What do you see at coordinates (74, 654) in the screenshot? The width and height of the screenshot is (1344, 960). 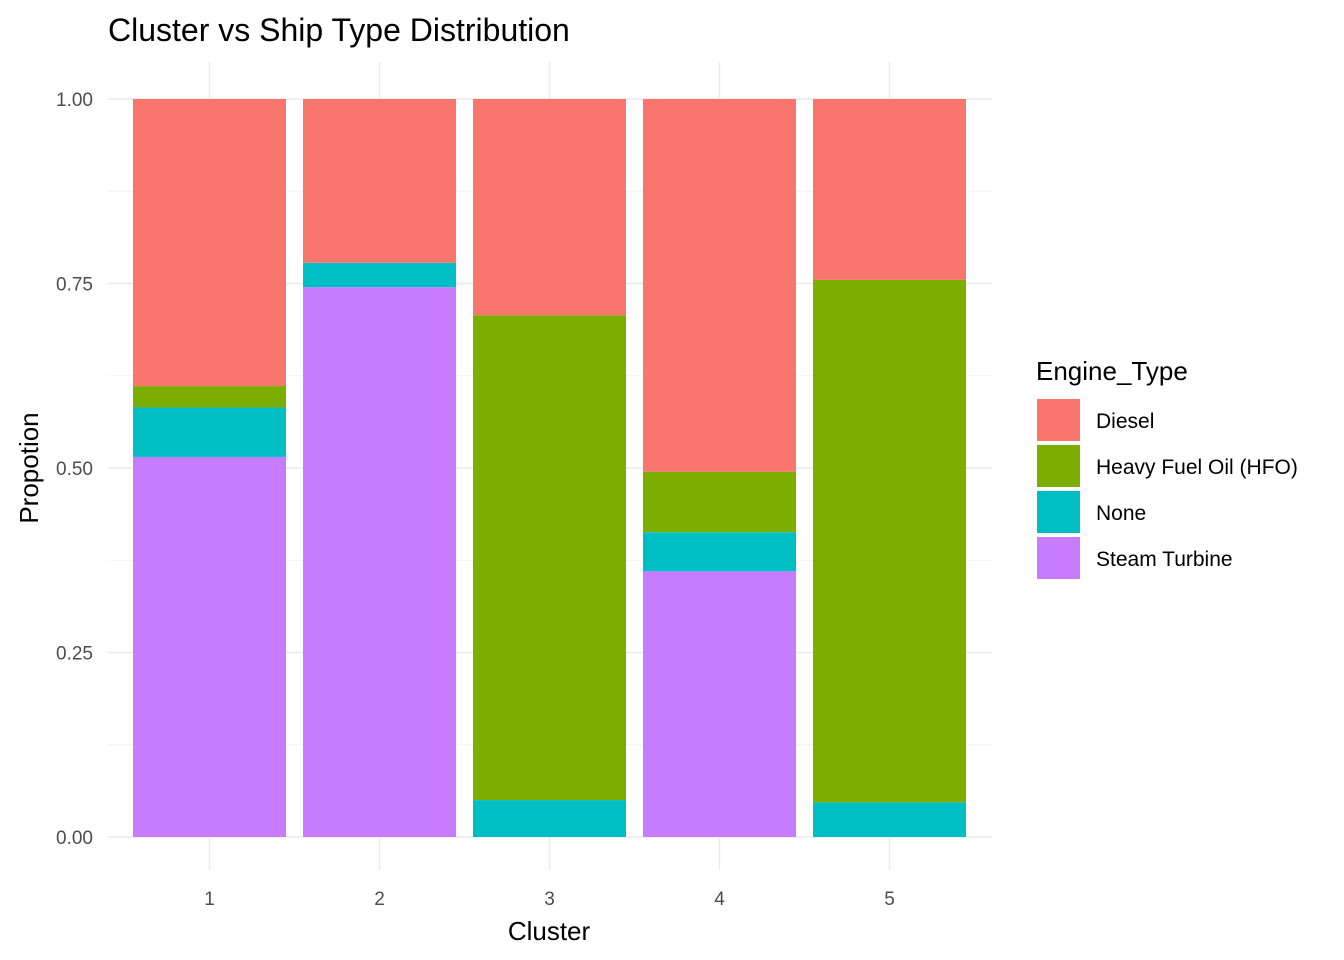 I see `y-tick-label: 0.25` at bounding box center [74, 654].